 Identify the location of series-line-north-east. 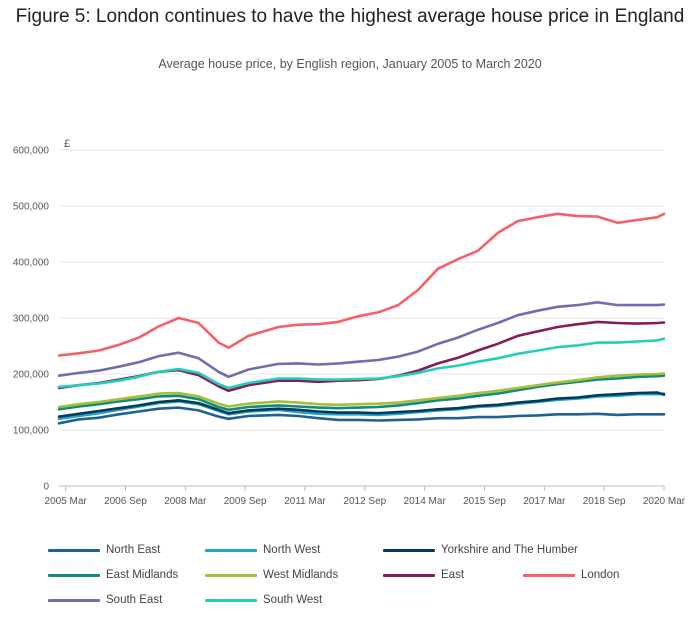
(361, 415).